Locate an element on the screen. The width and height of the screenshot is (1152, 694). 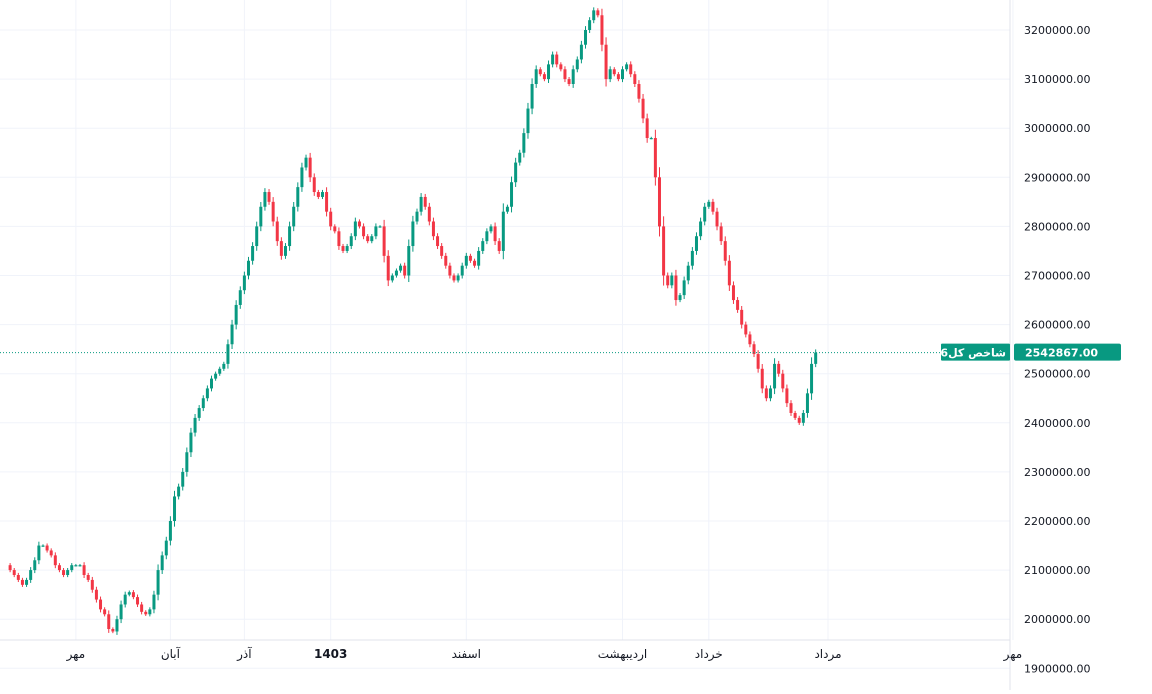
x-tick-label: اردیبهشت is located at coordinates (622, 654).